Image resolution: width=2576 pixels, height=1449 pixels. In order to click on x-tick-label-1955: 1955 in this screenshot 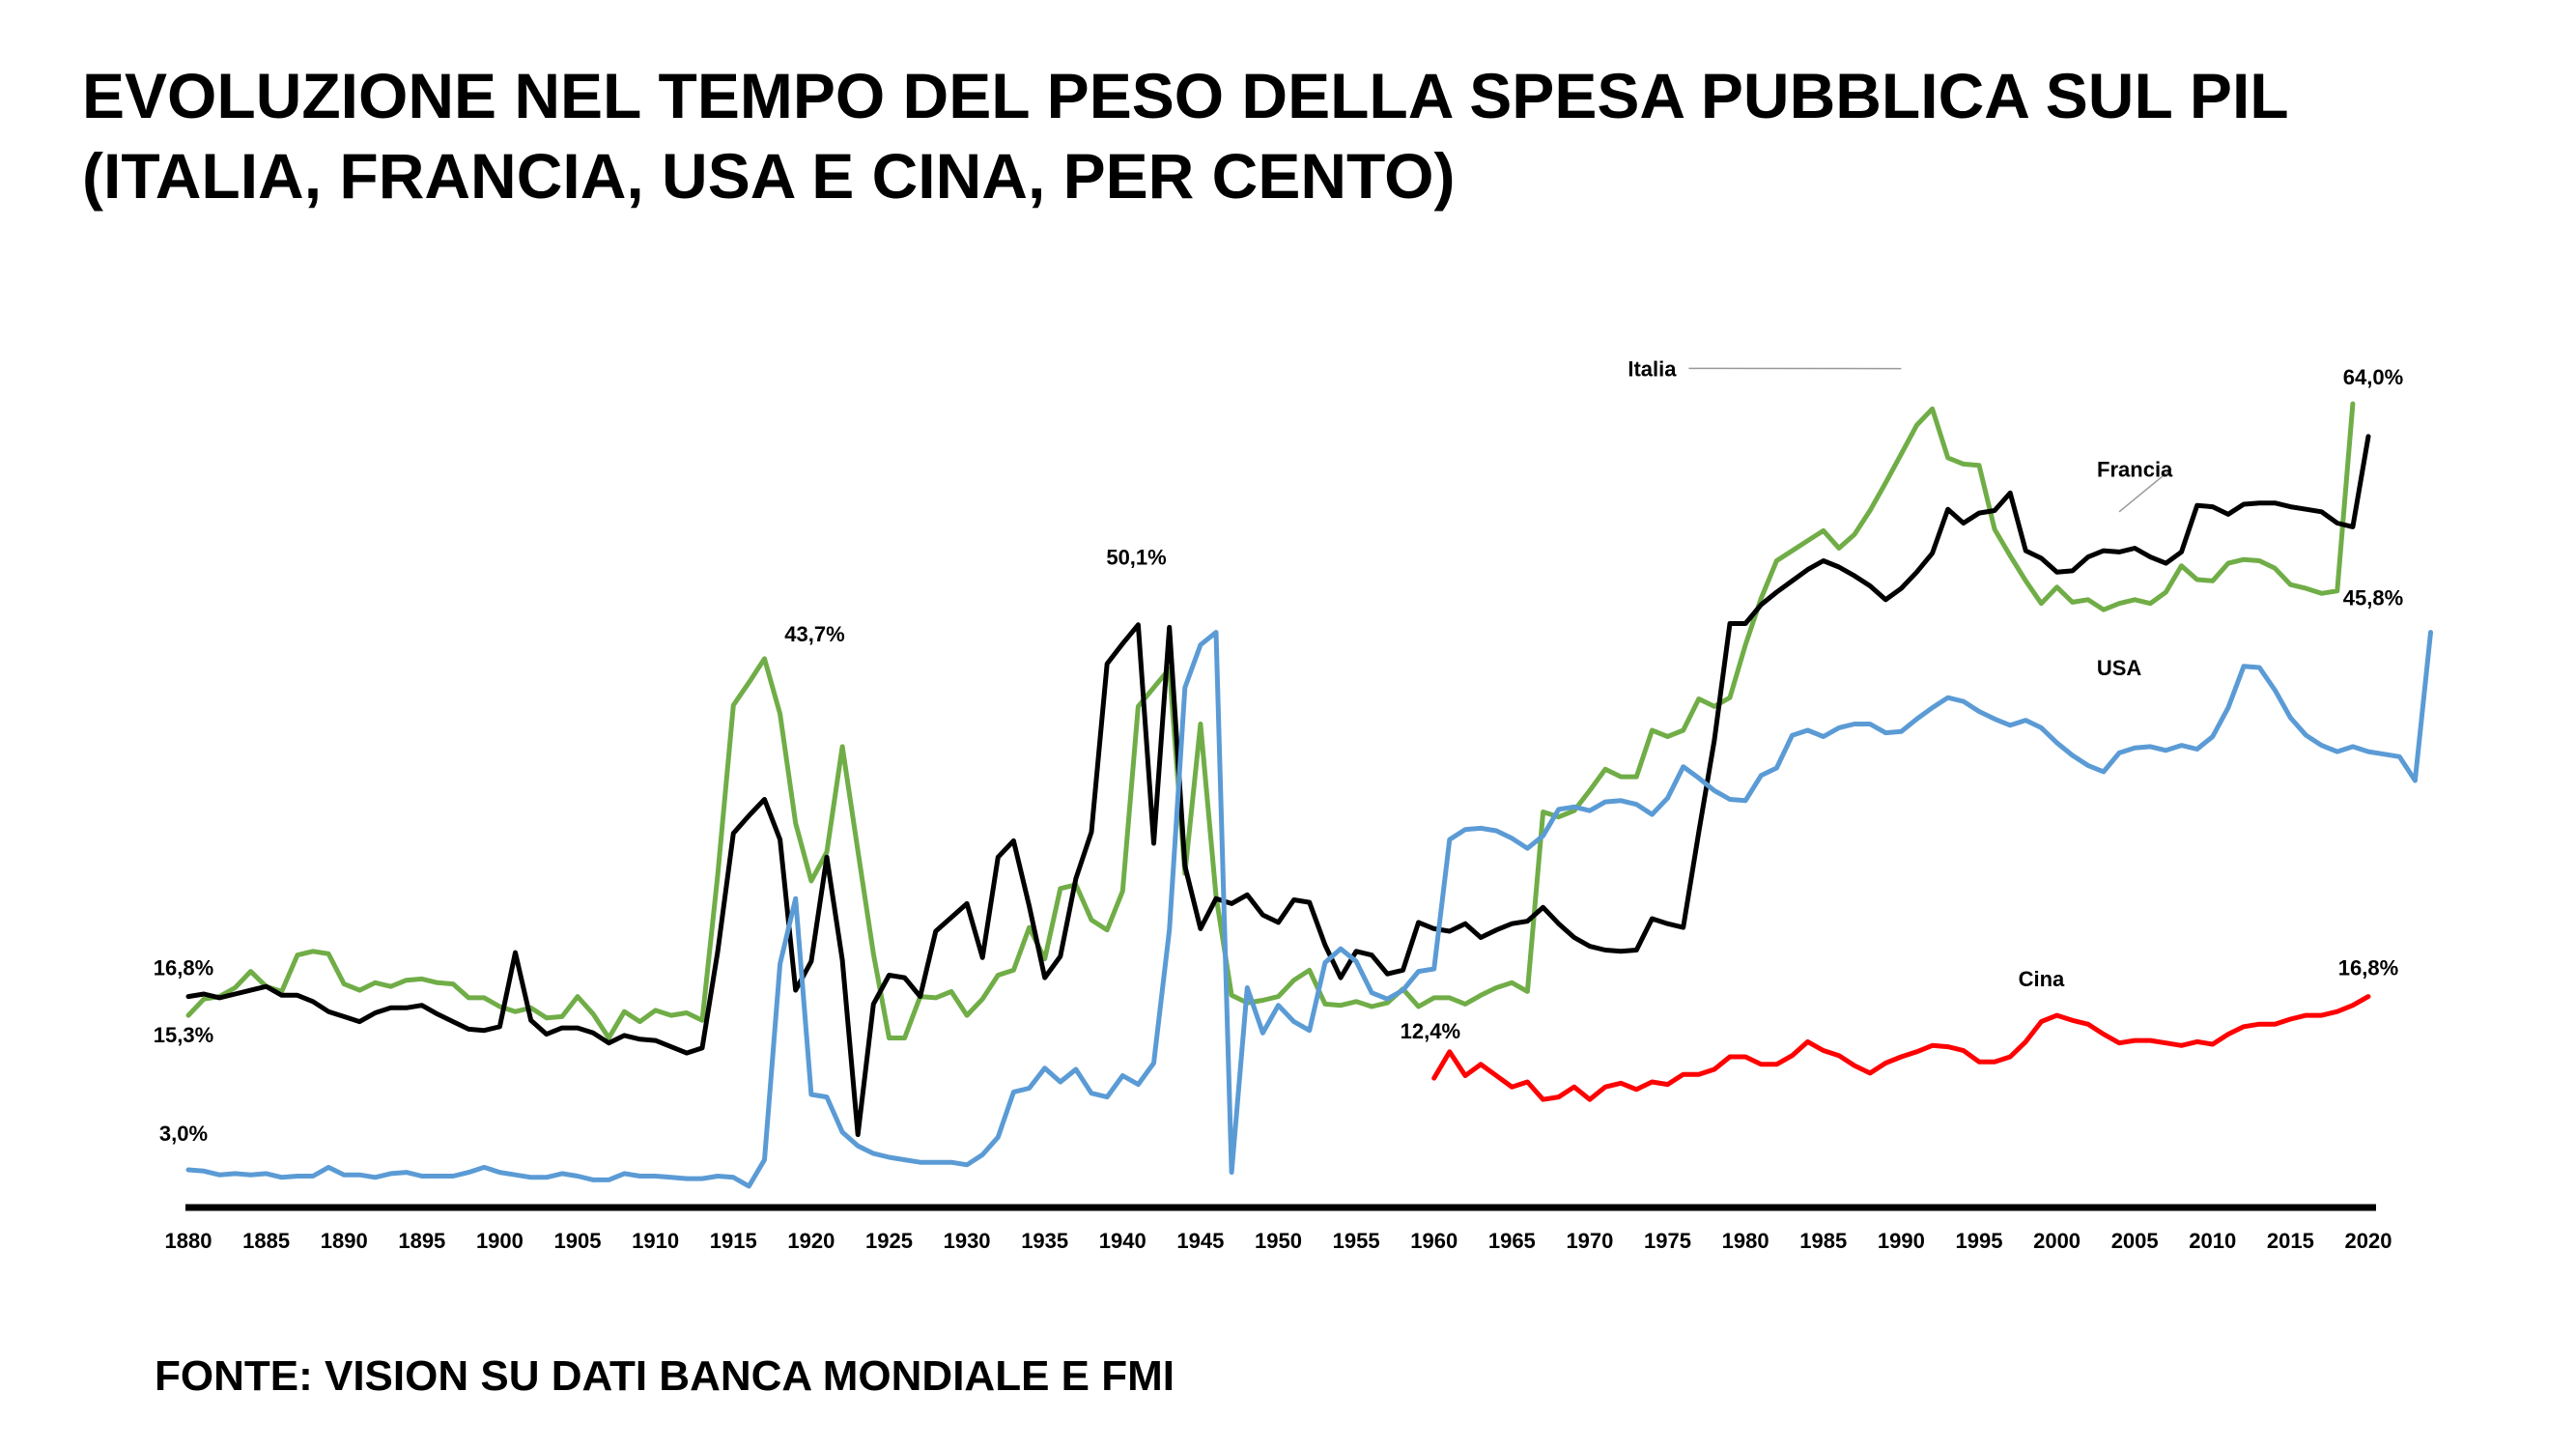, I will do `click(1356, 1241)`.